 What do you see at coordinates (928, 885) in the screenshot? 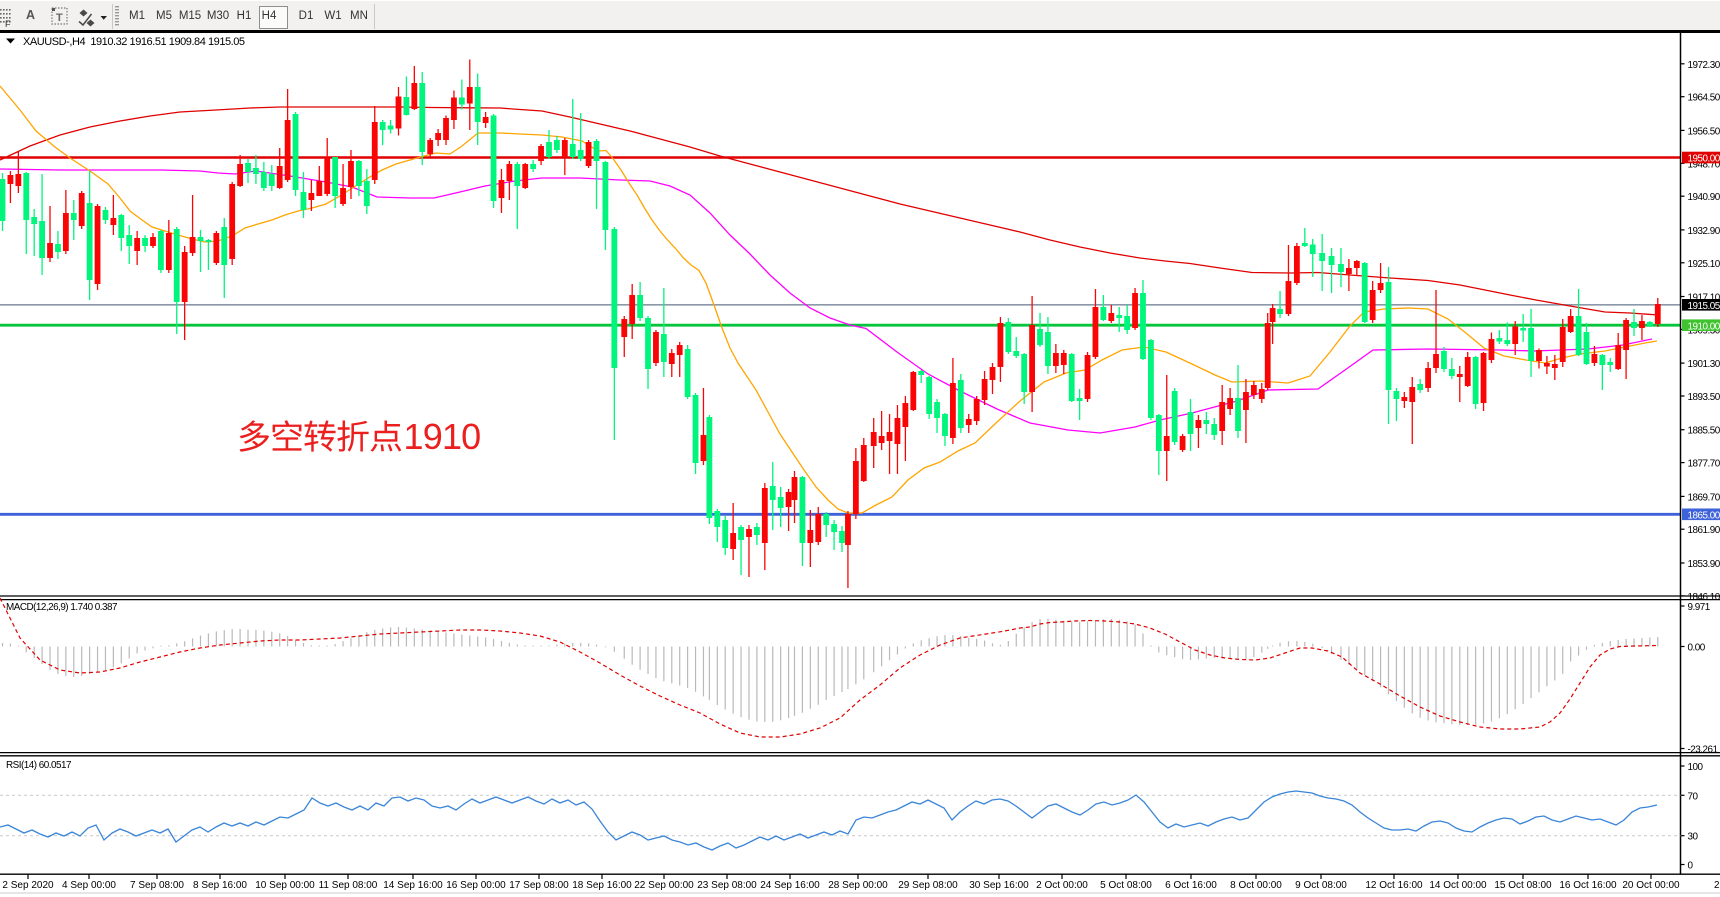
I see `svg-text: 29 Sep 08:00` at bounding box center [928, 885].